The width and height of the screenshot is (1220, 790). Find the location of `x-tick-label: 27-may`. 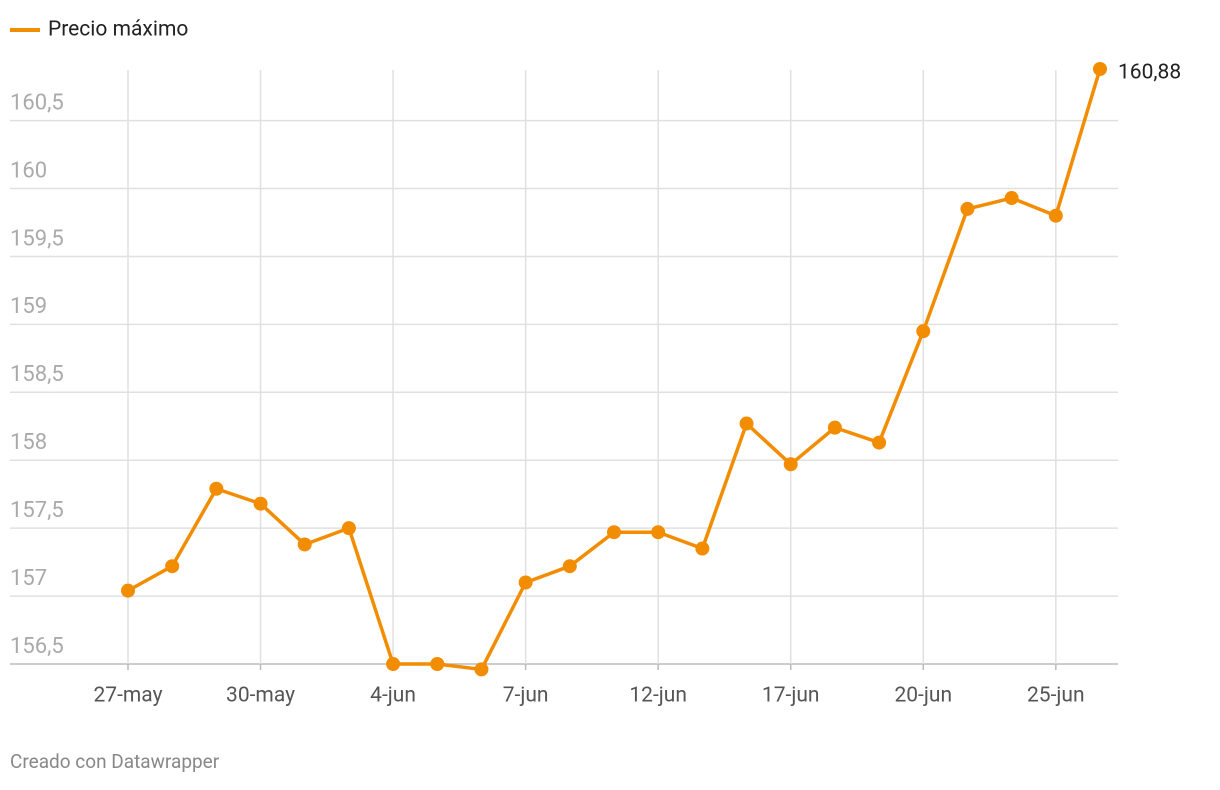

x-tick-label: 27-may is located at coordinates (127, 696).